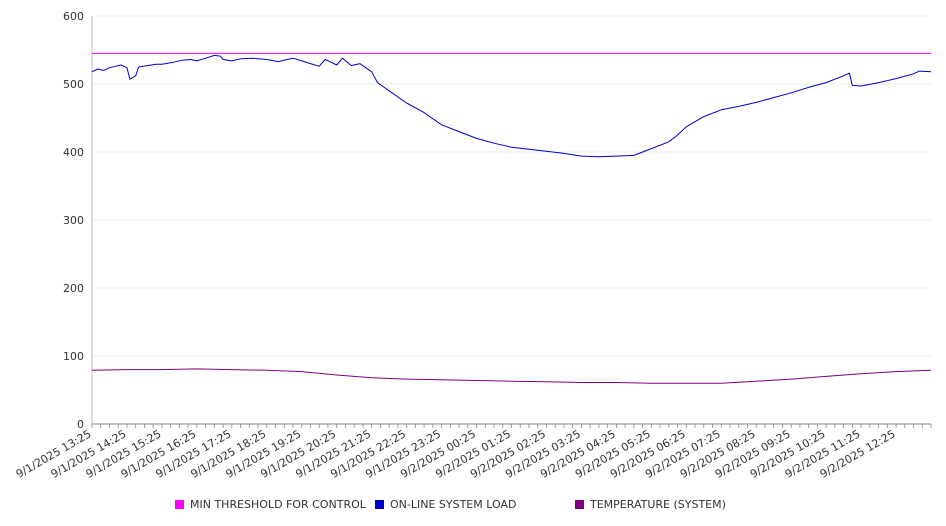  Describe the element at coordinates (579, 504) in the screenshot. I see `legend-swatch-temperature` at that location.